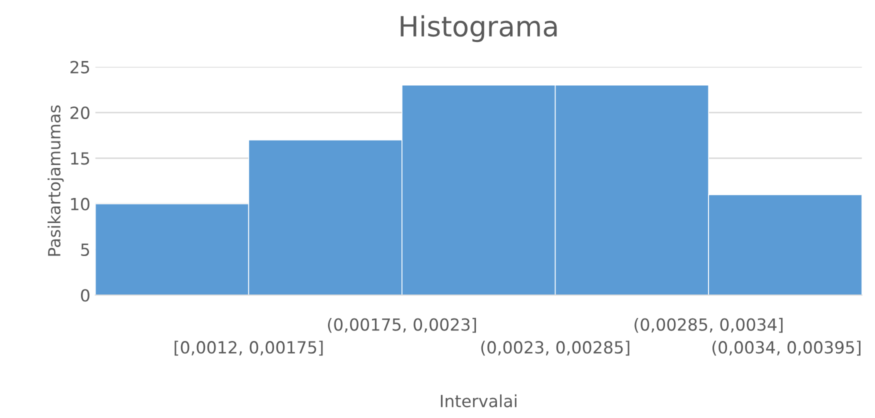 This screenshot has width=875, height=418. Describe the element at coordinates (85, 295) in the screenshot. I see `y-tick-label: 0` at that location.